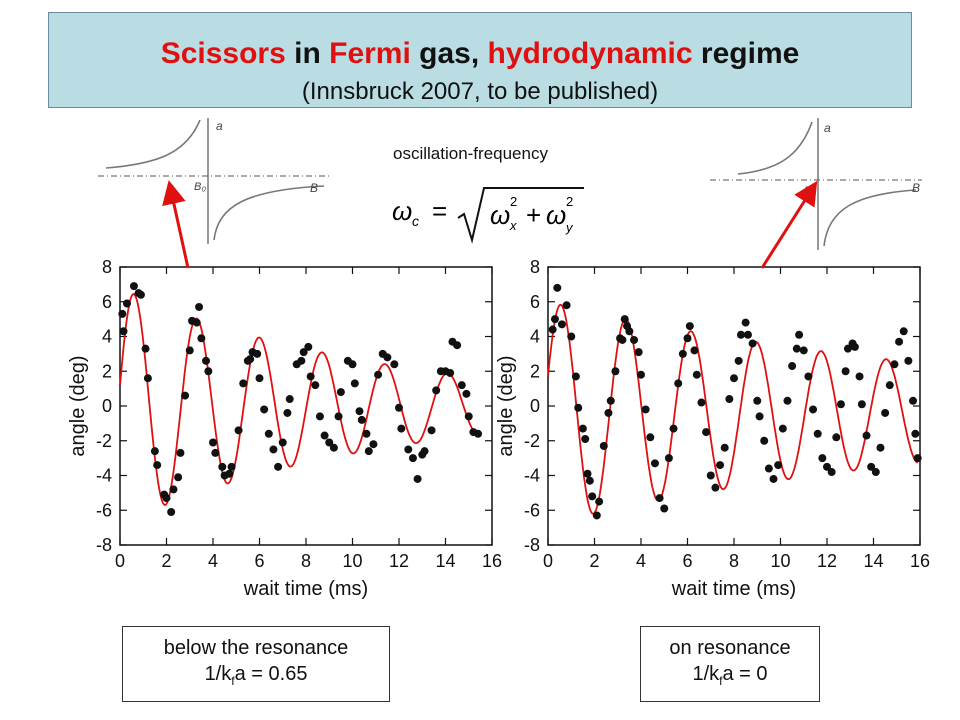  I want to click on formula-sup-y: 2, so click(569, 201).